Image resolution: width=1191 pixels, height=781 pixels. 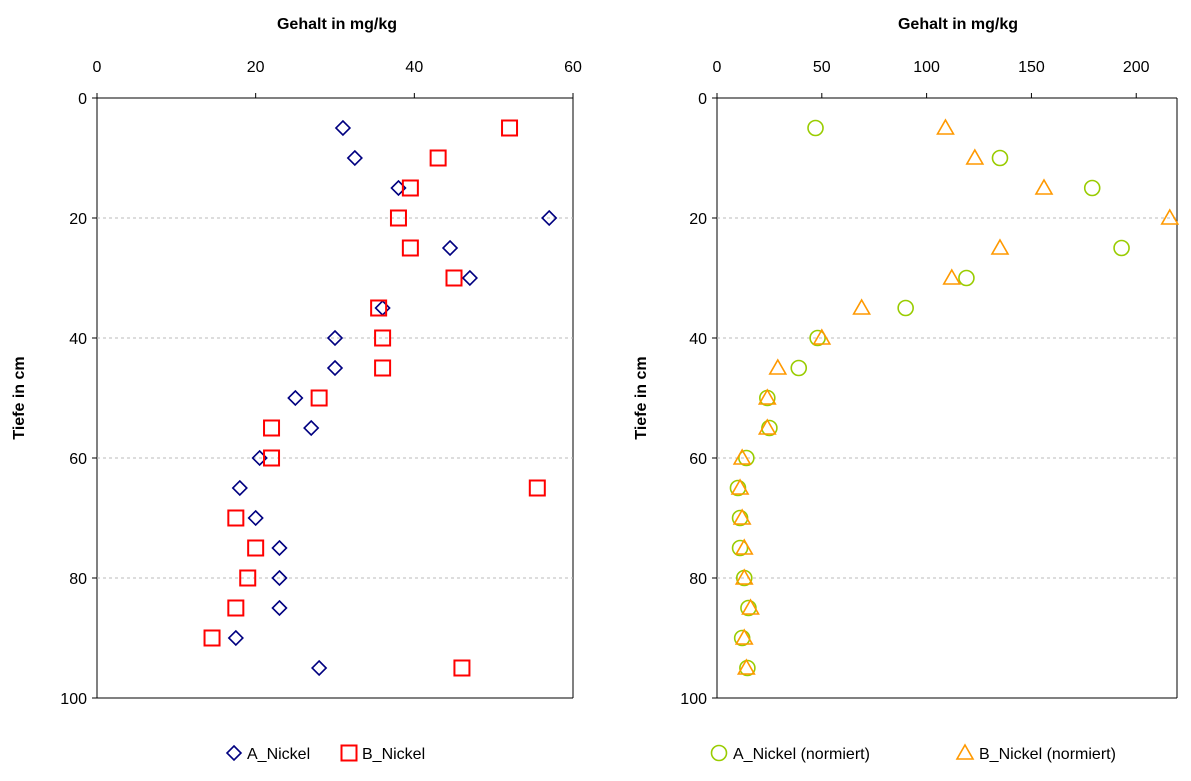 I want to click on left-y-tick-label-3: 60, so click(x=78, y=459).